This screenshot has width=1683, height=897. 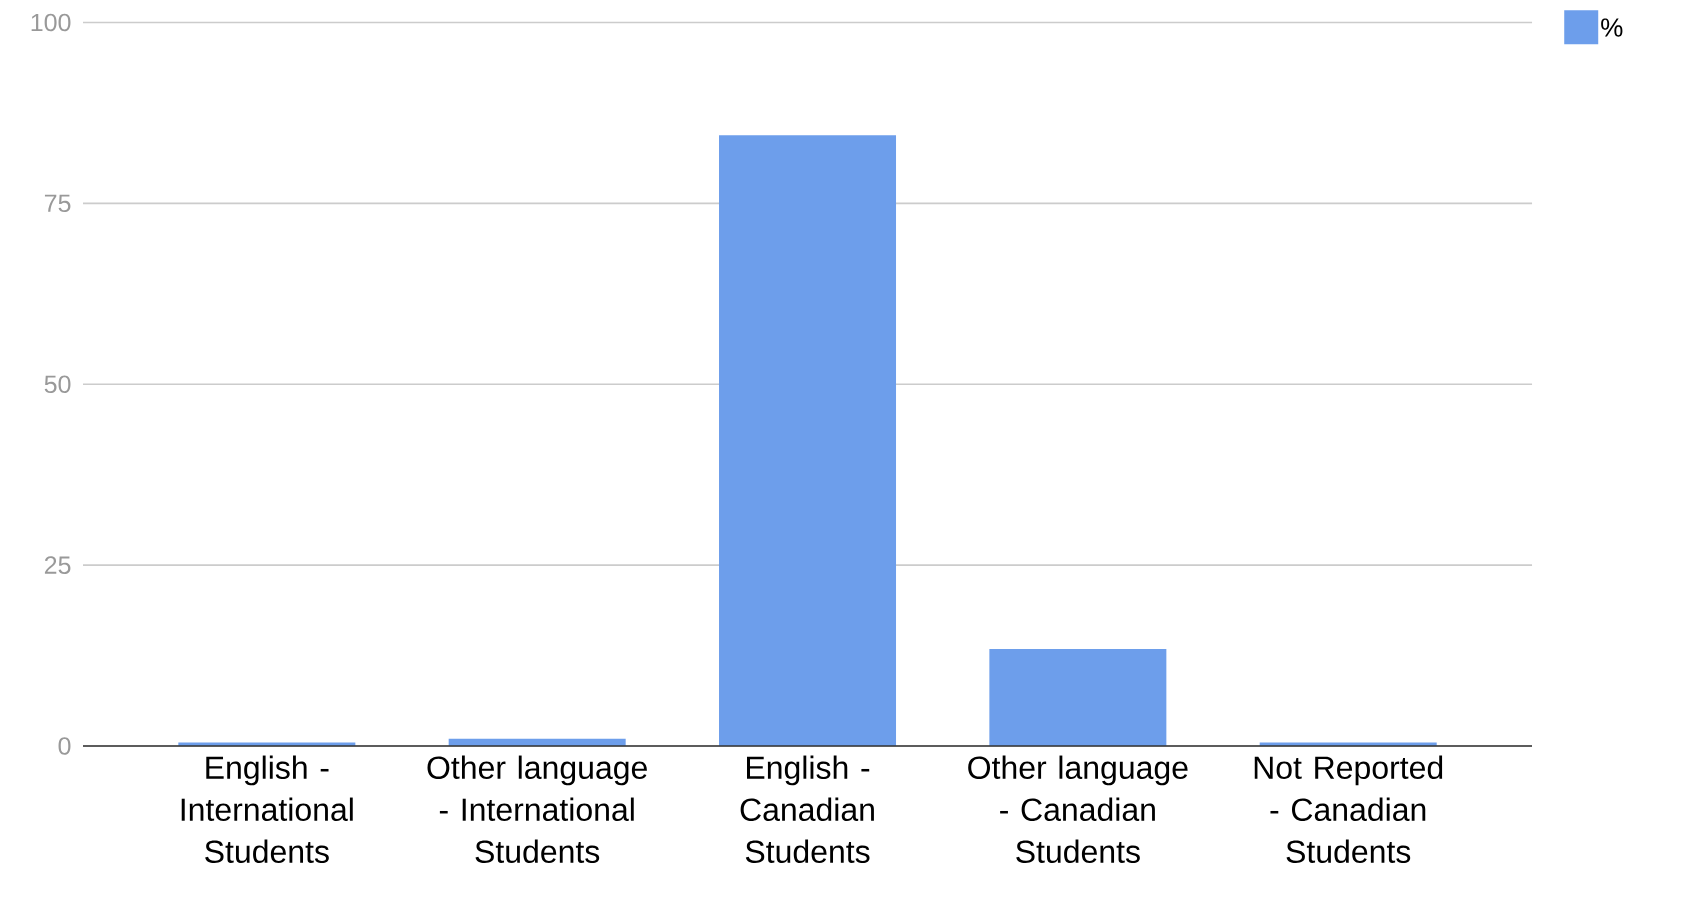 What do you see at coordinates (51, 22) in the screenshot?
I see `y-tick-label: 100` at bounding box center [51, 22].